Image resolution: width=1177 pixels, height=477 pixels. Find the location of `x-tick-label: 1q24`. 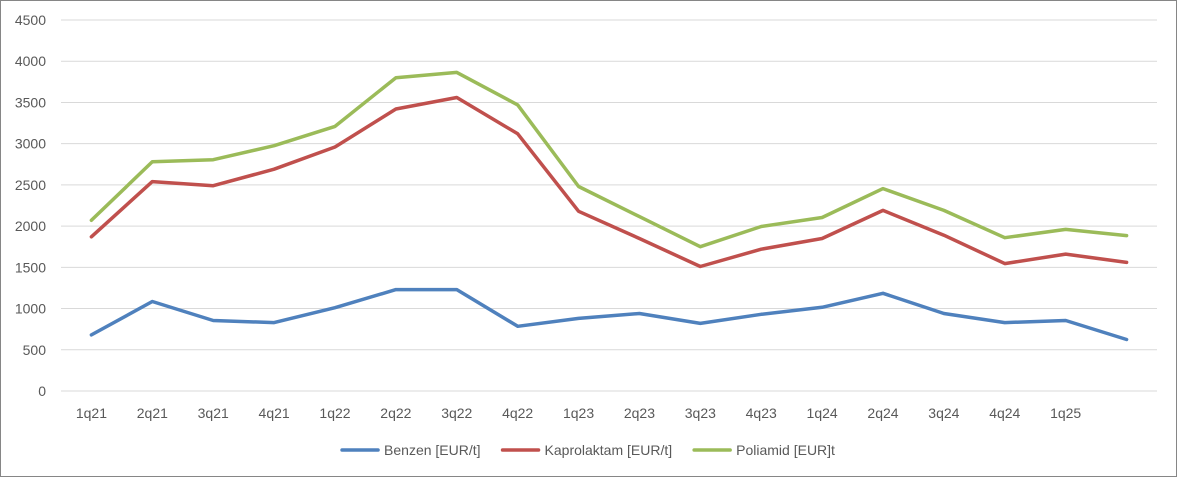

x-tick-label: 1q24 is located at coordinates (822, 413).